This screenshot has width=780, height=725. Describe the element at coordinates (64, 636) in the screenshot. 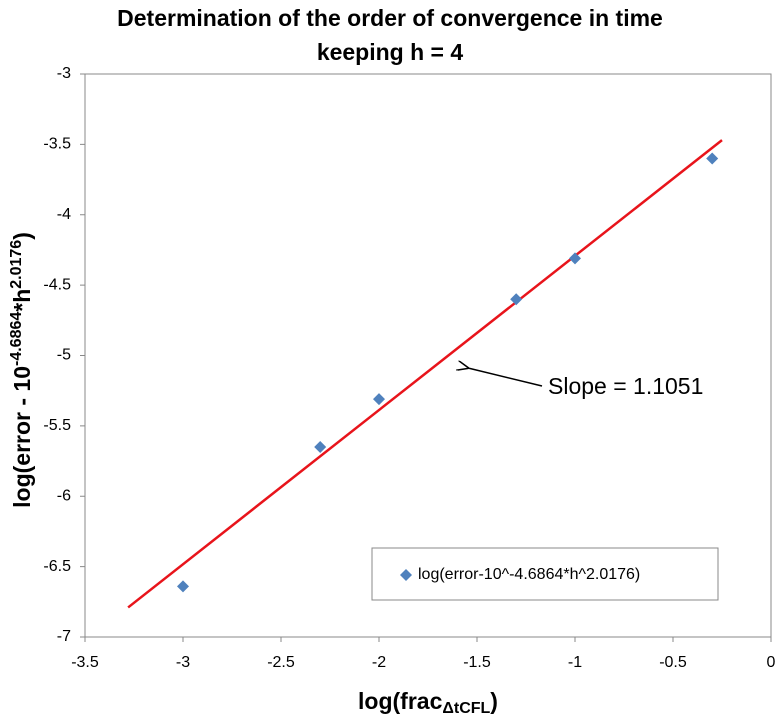

I see `y-tick-label: -7` at that location.